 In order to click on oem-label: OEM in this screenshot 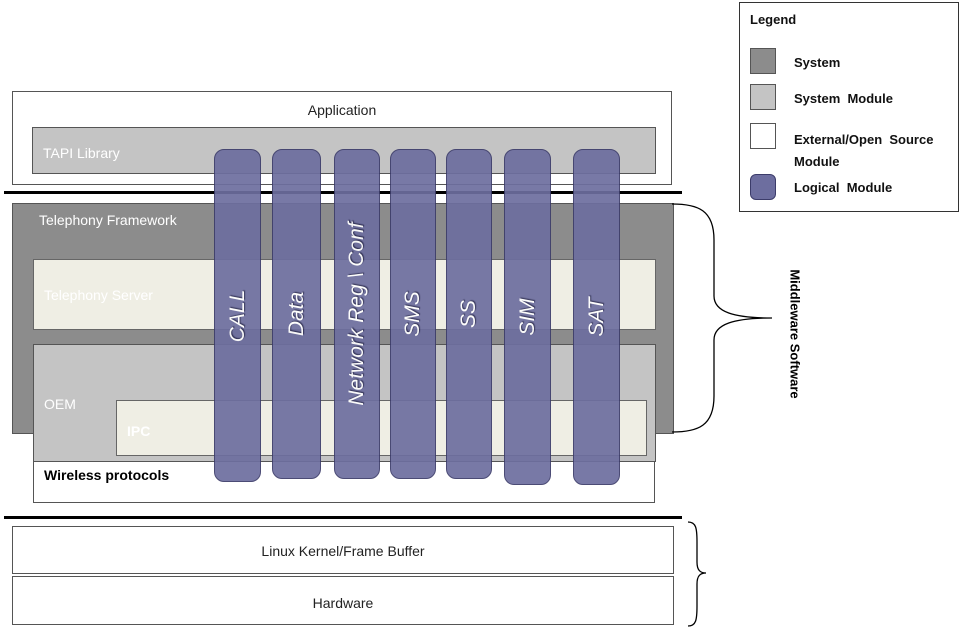, I will do `click(60, 404)`.